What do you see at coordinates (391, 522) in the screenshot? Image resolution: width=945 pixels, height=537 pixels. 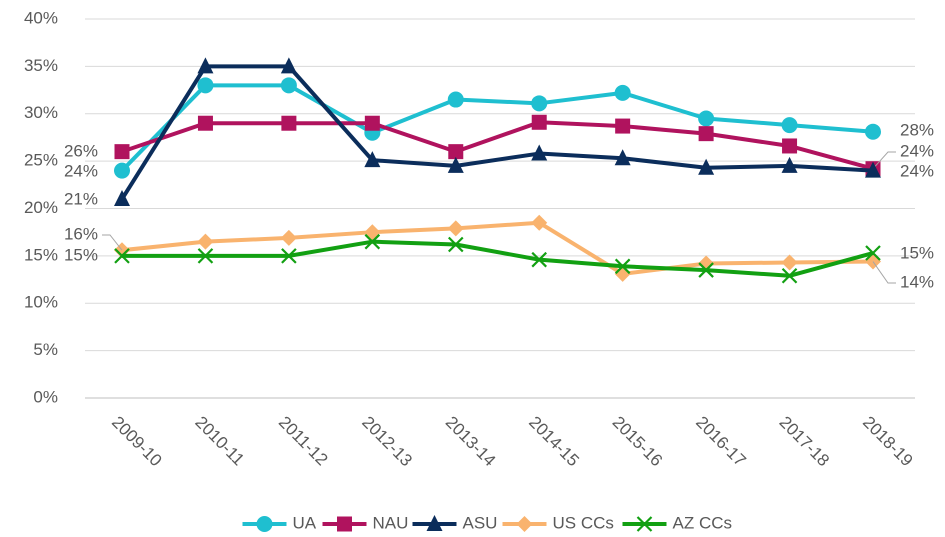 I see `legend-label: NAU` at bounding box center [391, 522].